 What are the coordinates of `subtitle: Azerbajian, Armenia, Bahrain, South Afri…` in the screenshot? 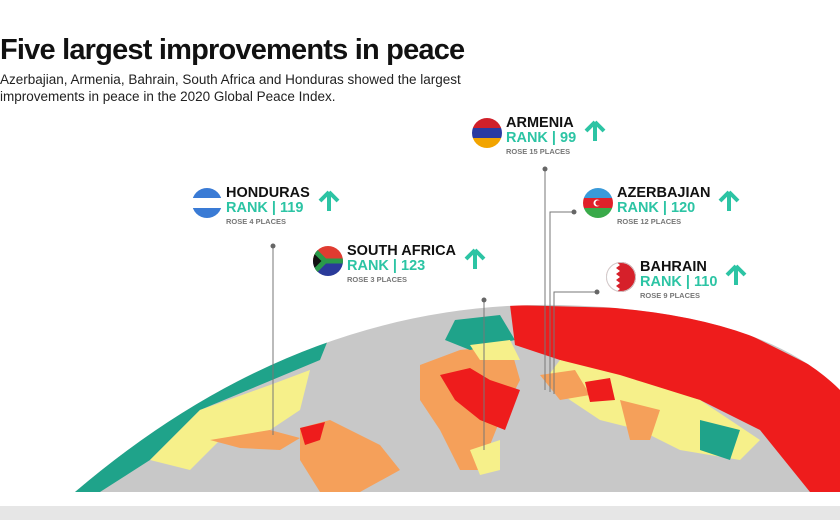 It's located at (230, 88).